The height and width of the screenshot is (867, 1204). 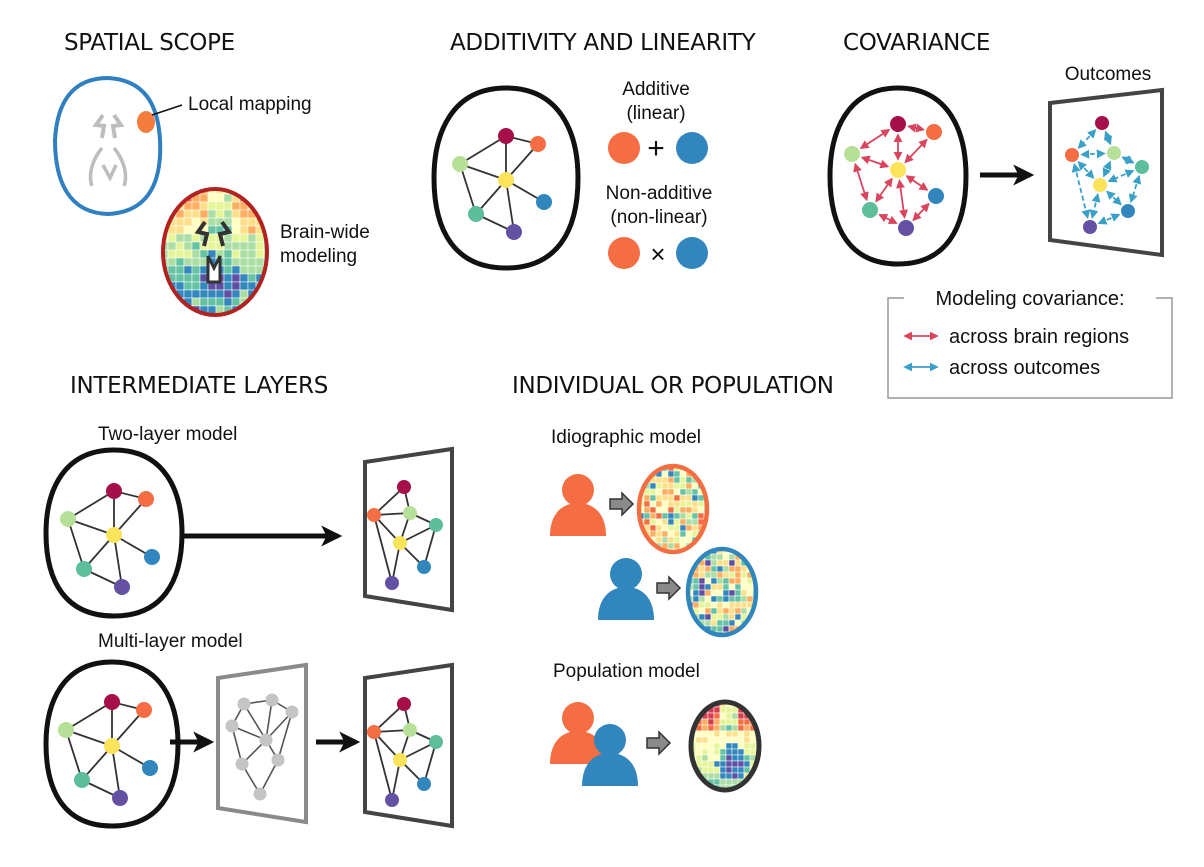 What do you see at coordinates (167, 110) in the screenshot?
I see `local-mapping-pointer` at bounding box center [167, 110].